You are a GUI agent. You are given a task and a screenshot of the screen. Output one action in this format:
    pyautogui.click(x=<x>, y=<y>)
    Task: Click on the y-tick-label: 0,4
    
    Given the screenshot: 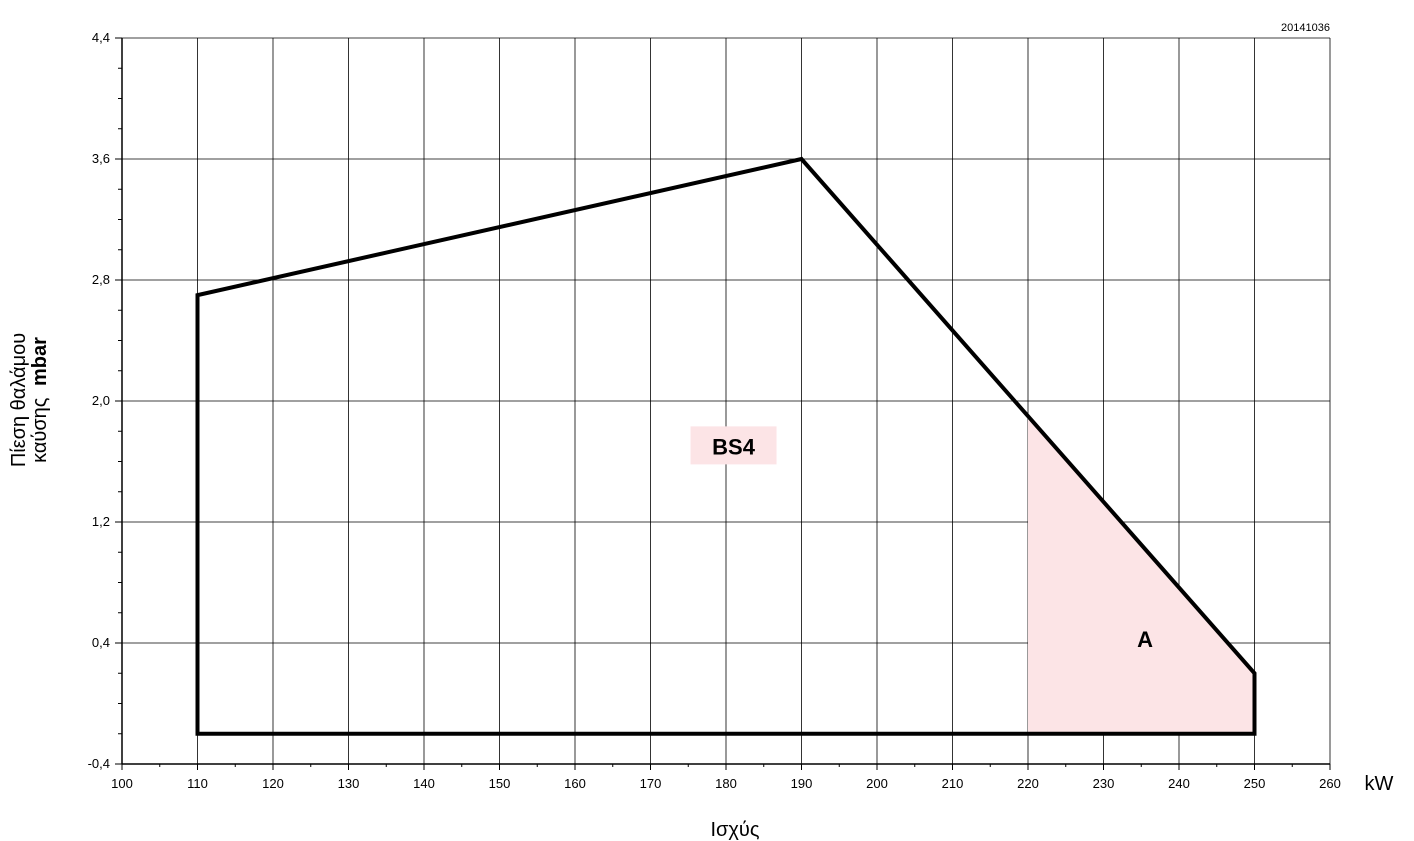 What is the action you would take?
    pyautogui.click(x=101, y=642)
    